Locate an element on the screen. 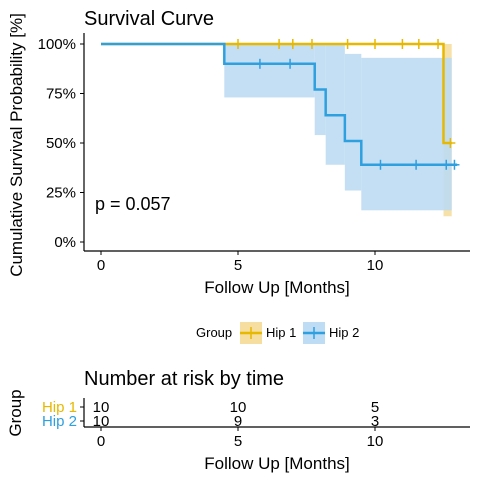 This screenshot has height=485, width=480. x-axis-ticks: 0 5 10 is located at coordinates (240, 262).